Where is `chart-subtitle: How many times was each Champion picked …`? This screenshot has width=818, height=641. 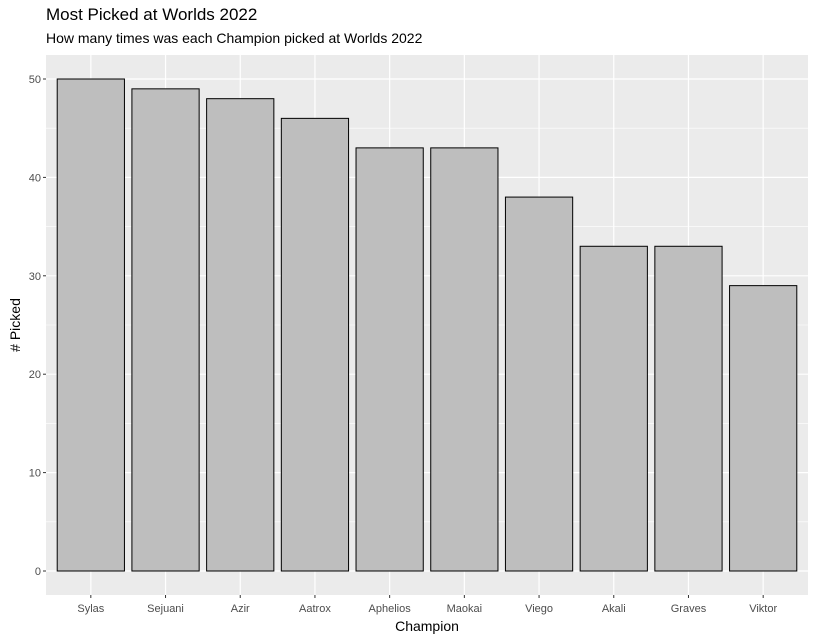
chart-subtitle: How many times was each Champion picked … is located at coordinates (234, 38).